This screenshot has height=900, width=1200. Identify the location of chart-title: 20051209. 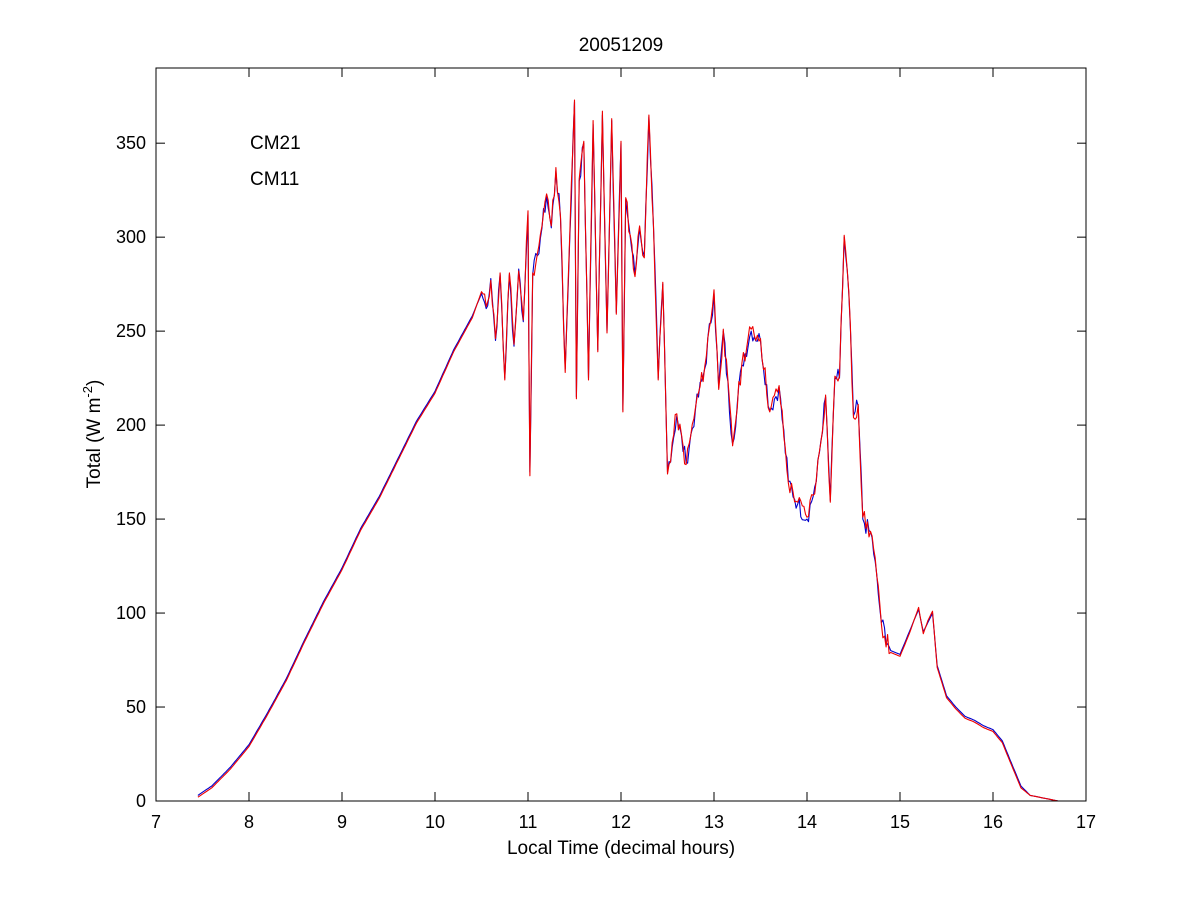
(621, 45).